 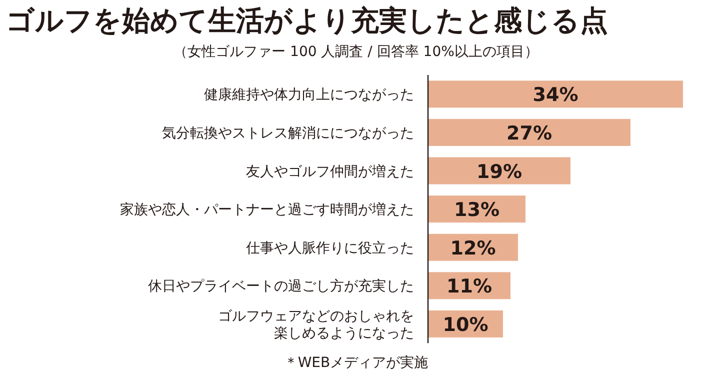 What do you see at coordinates (356, 363) in the screenshot?
I see `text: ＊WEBメディアが実施` at bounding box center [356, 363].